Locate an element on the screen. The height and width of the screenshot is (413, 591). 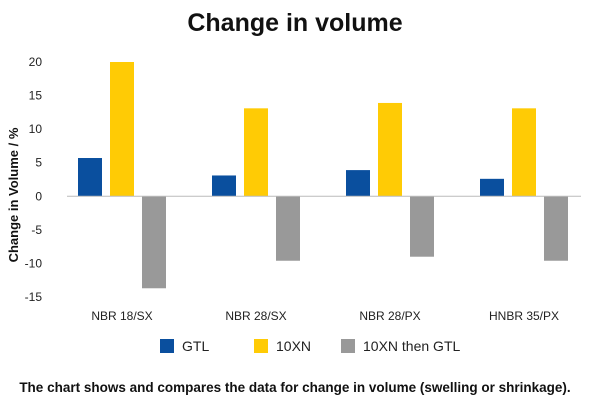
legend-label: 10XN then GTL is located at coordinates (411, 346).